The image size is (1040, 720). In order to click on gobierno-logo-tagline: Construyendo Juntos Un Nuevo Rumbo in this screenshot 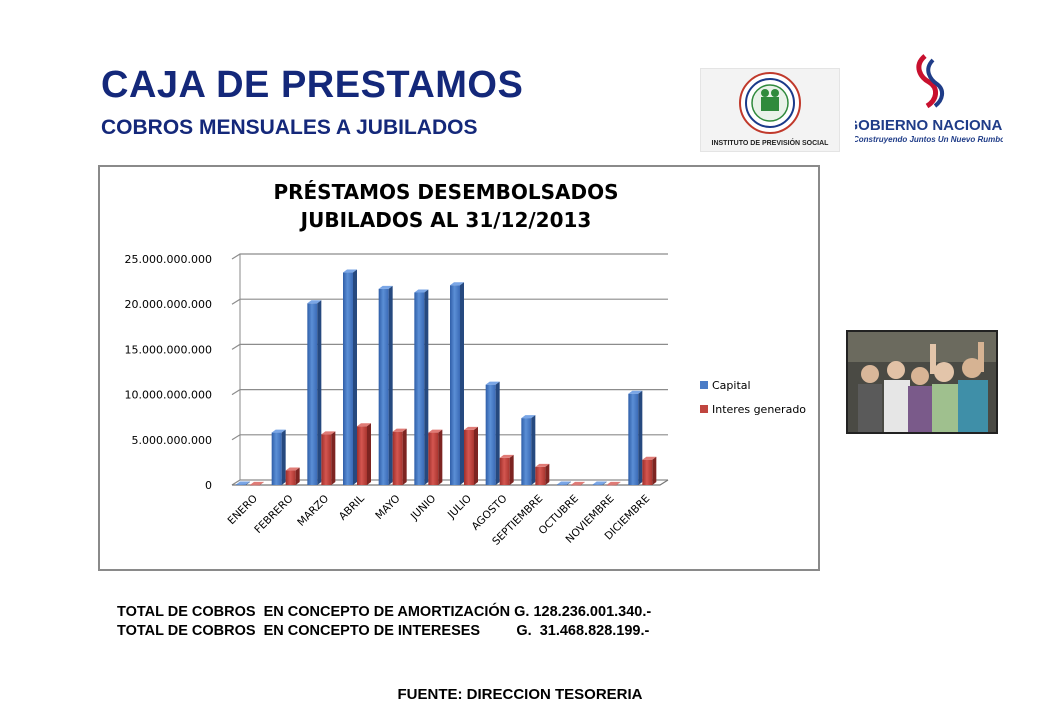, I will do `click(929, 139)`.